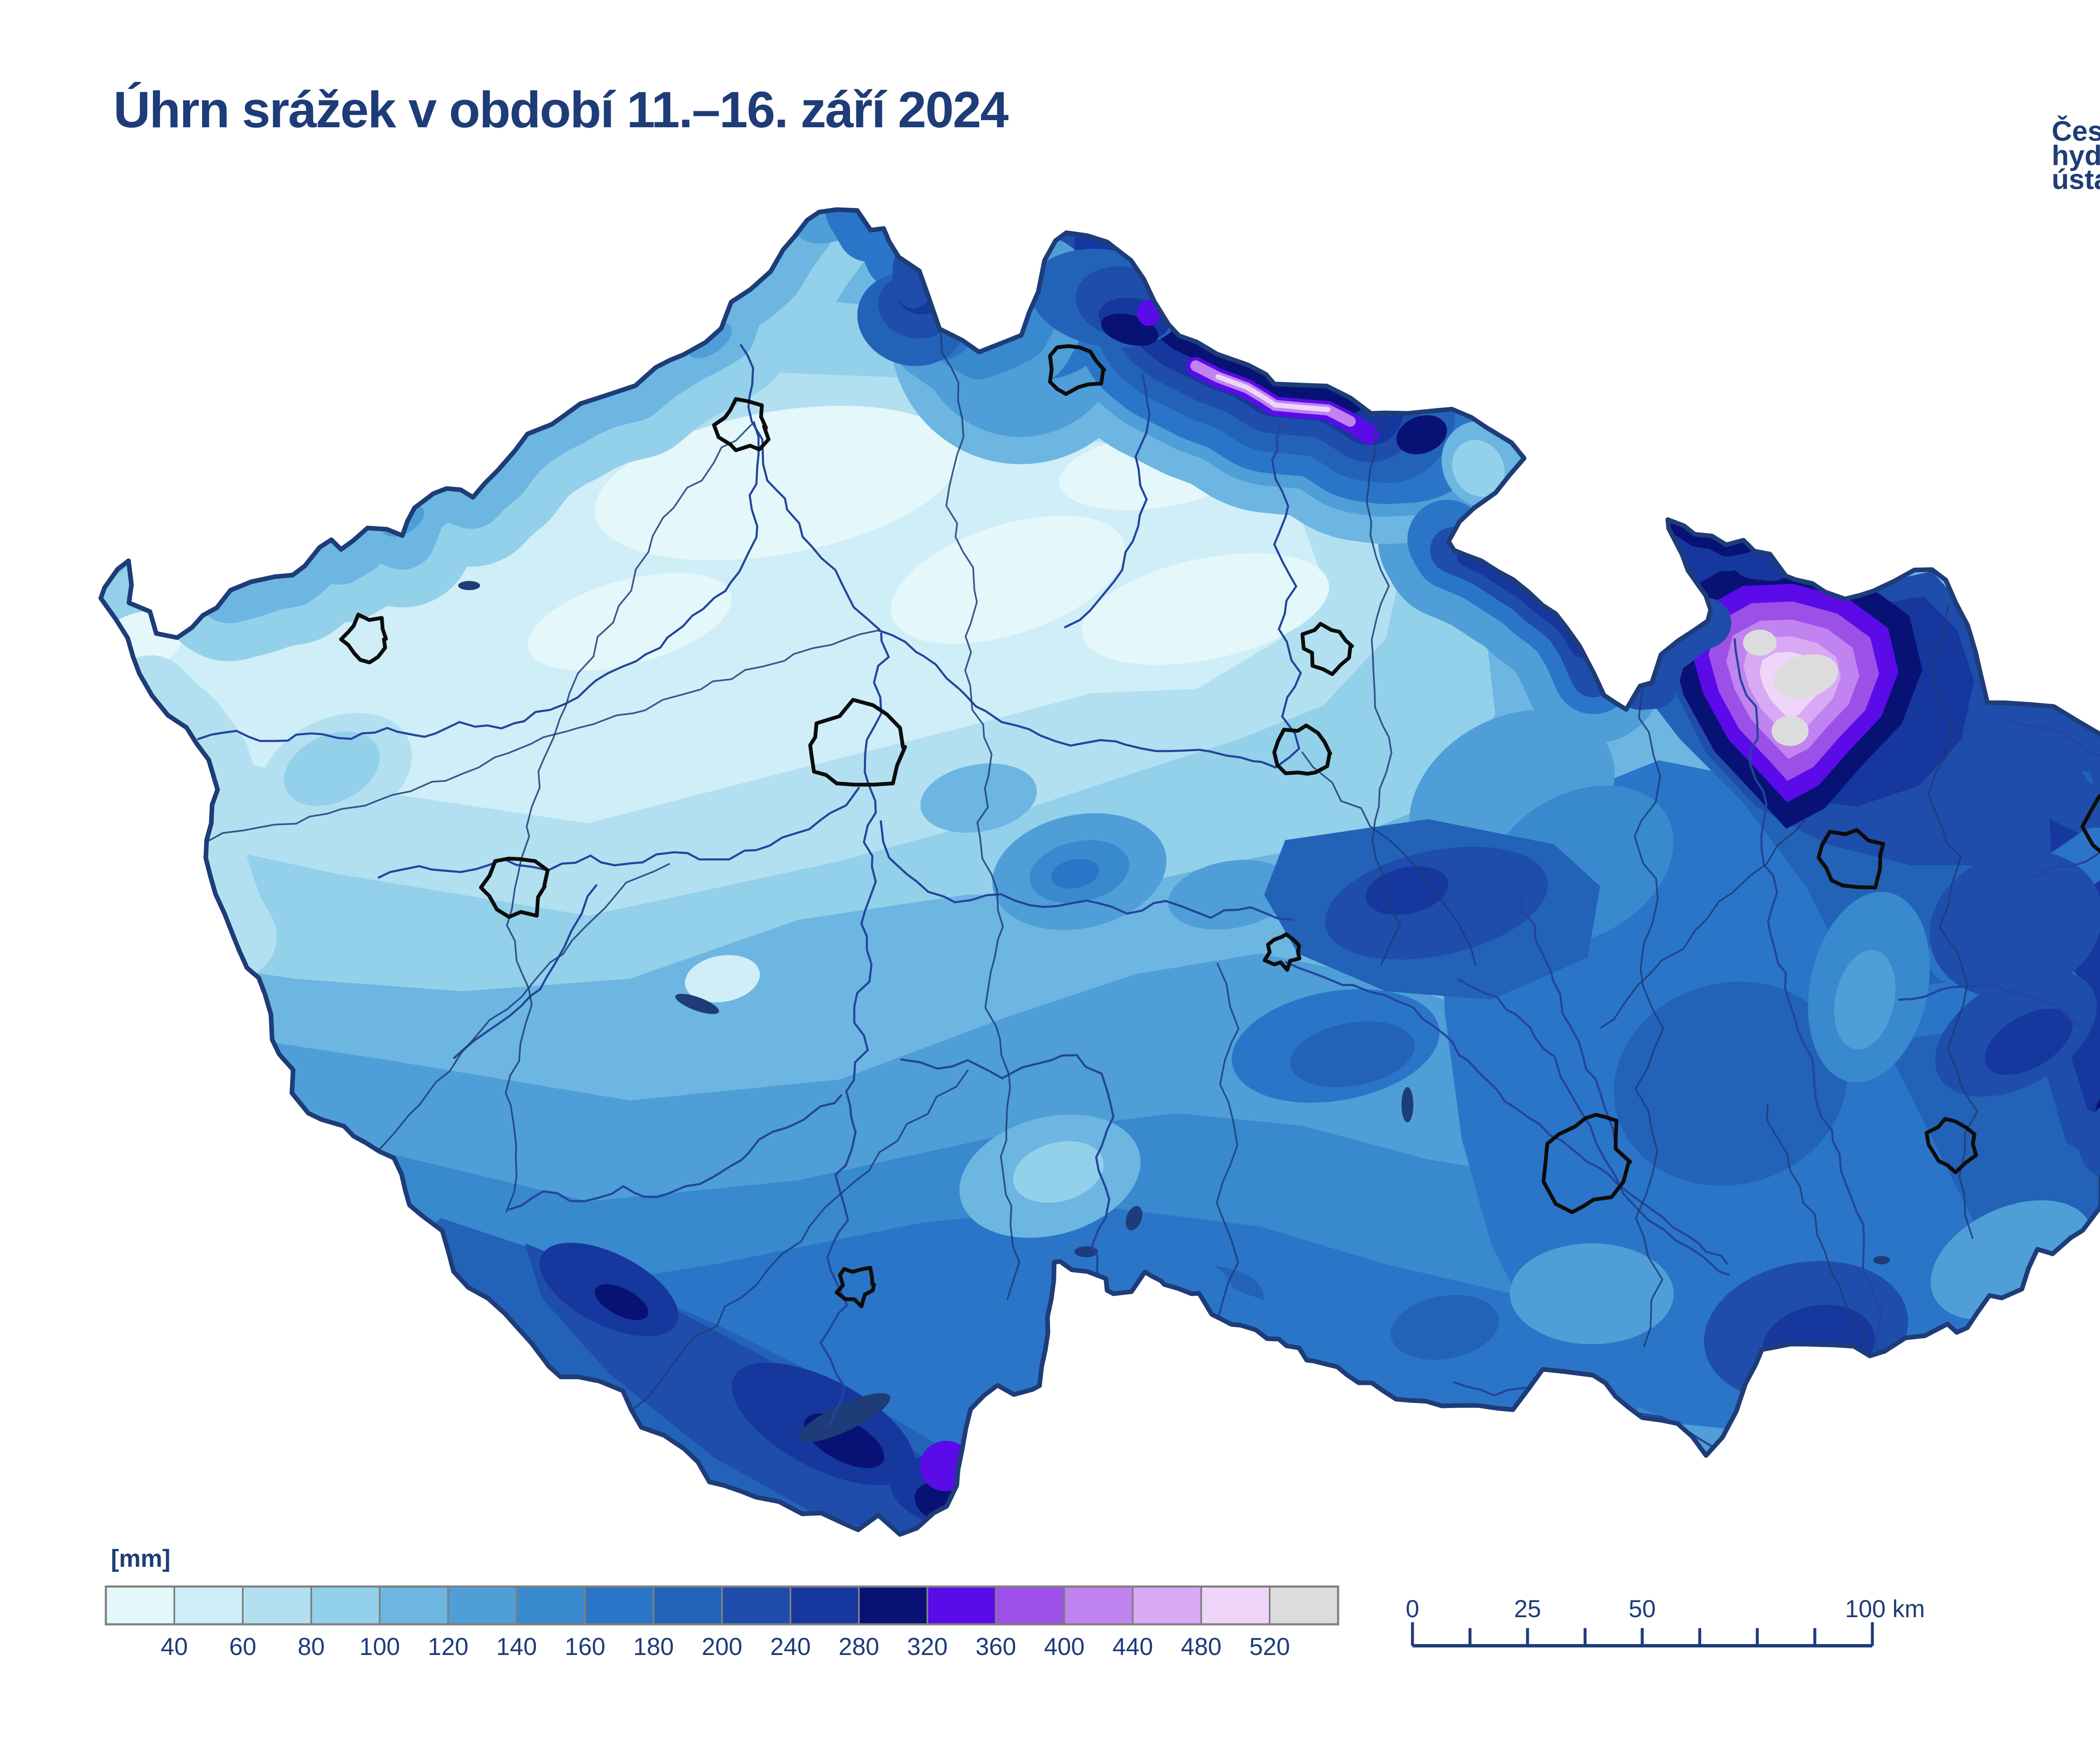 This screenshot has height=1739, width=2100. I want to click on svg-text: 200, so click(722, 1646).